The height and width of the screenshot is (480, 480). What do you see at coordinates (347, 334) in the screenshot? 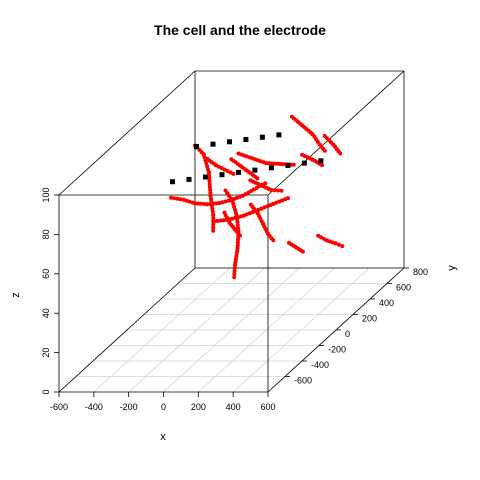
I see `y-tick-label: 0` at bounding box center [347, 334].